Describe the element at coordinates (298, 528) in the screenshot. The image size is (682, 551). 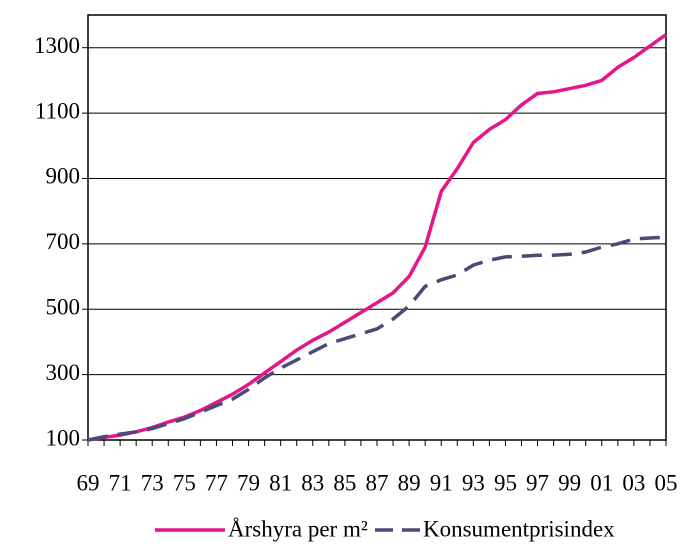
I see `legend-label: Årshyra per m²` at that location.